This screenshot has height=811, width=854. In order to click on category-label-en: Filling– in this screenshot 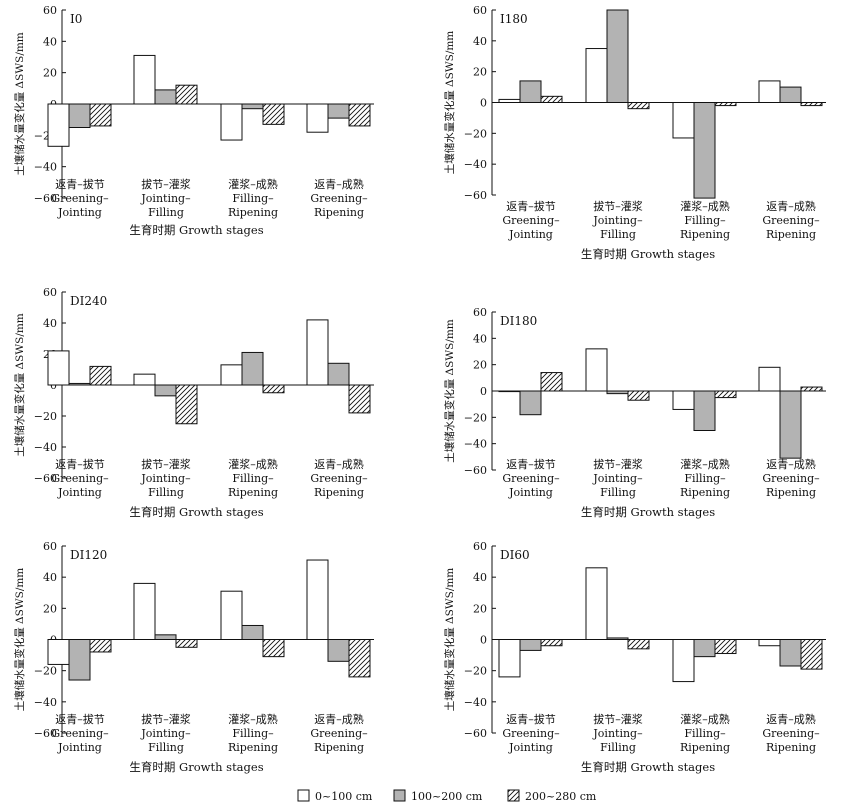, I will do `click(705, 478)`.